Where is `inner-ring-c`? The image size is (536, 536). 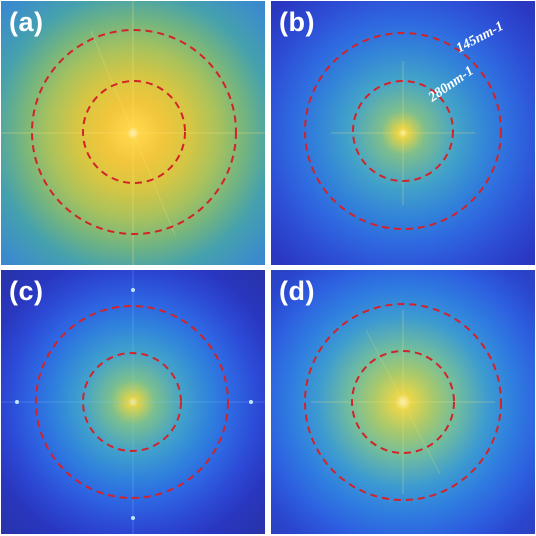 inner-ring-c is located at coordinates (132, 402).